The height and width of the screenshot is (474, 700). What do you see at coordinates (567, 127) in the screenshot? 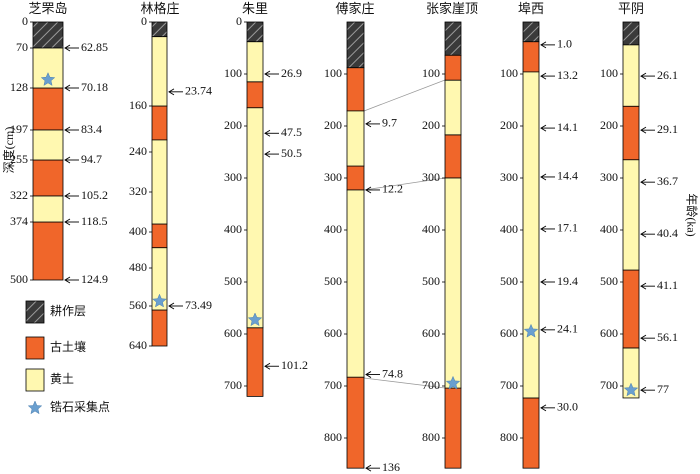
I see `age-label: 14.1` at bounding box center [567, 127].